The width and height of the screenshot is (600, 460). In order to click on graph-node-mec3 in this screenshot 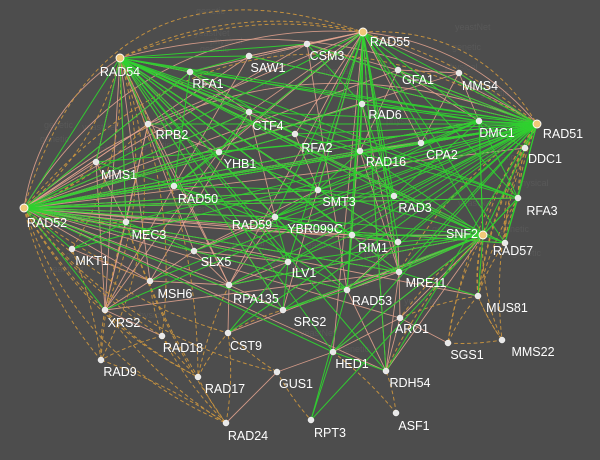, I will do `click(126, 222)`.